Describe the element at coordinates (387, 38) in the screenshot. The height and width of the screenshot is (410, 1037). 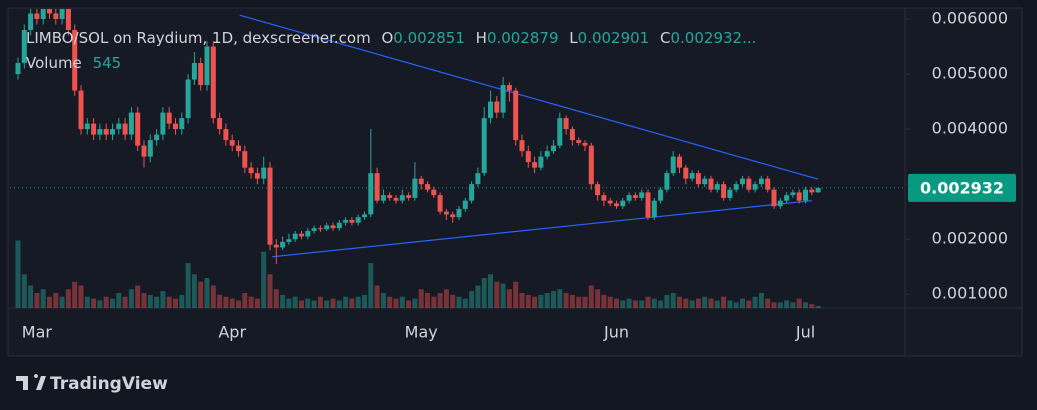
I see `legend-o-label: O` at that location.